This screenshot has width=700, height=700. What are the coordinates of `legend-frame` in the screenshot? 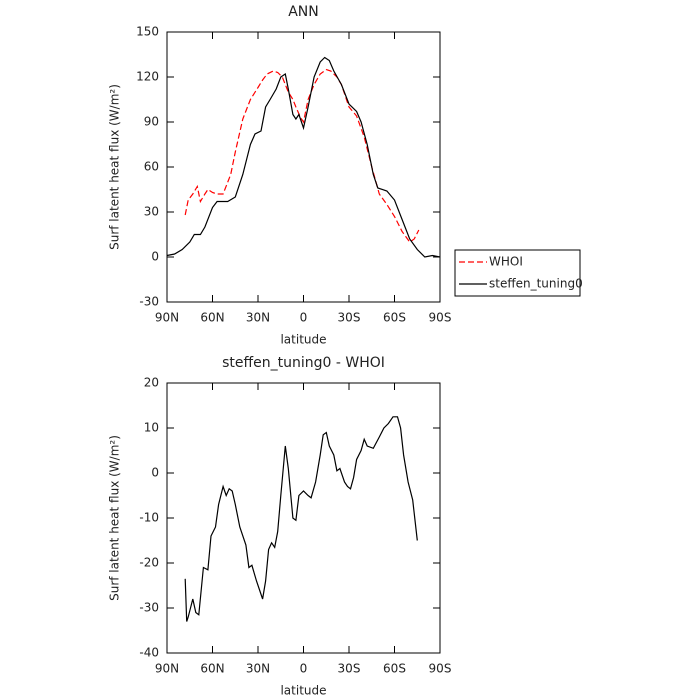 It's located at (517, 273).